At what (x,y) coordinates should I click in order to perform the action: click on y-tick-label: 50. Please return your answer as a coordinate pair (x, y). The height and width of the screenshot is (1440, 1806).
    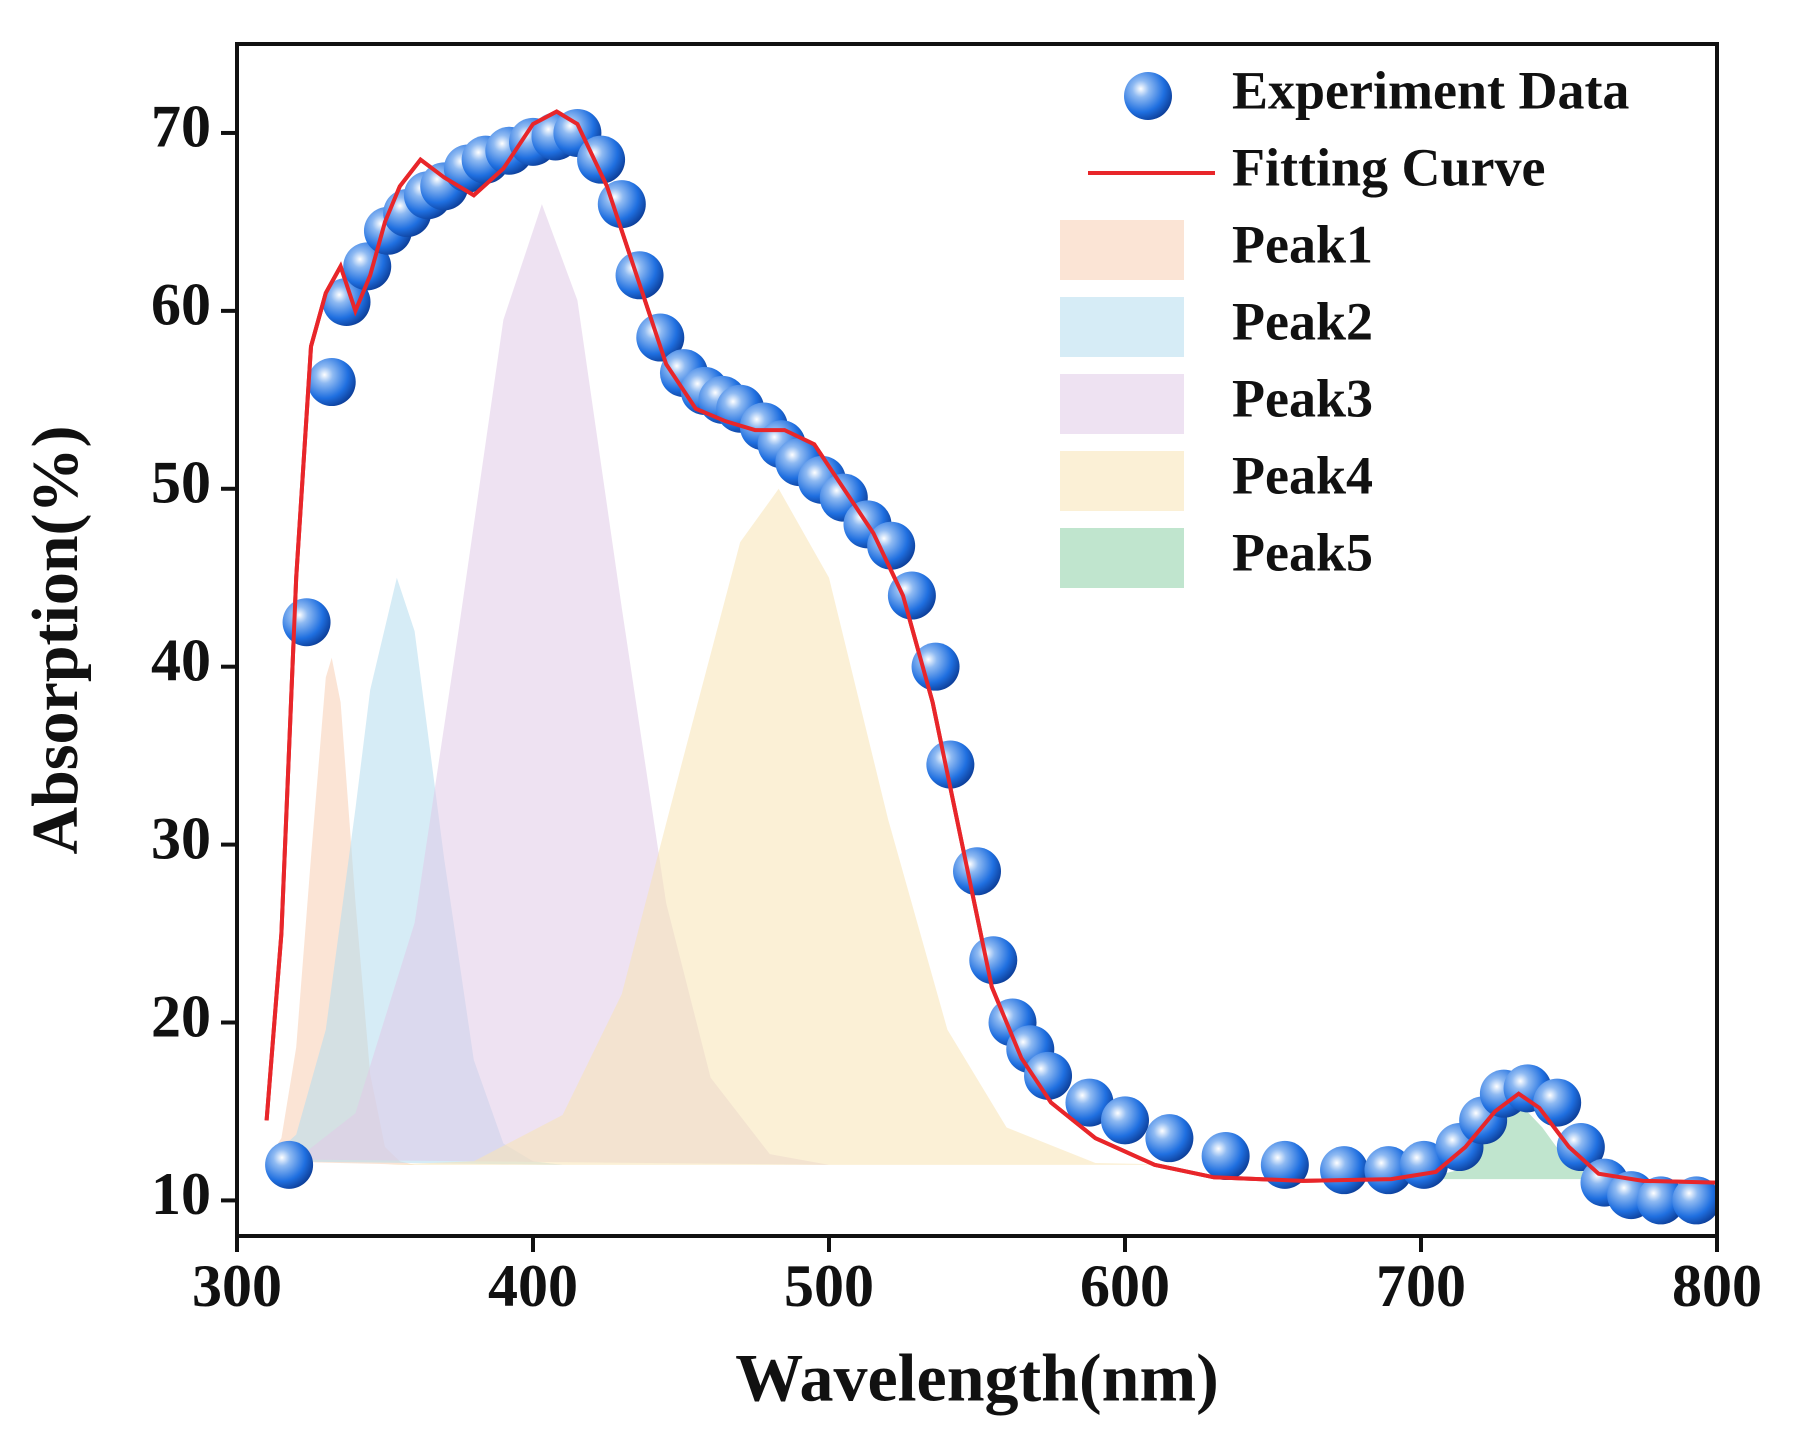
    Looking at the image, I should click on (181, 483).